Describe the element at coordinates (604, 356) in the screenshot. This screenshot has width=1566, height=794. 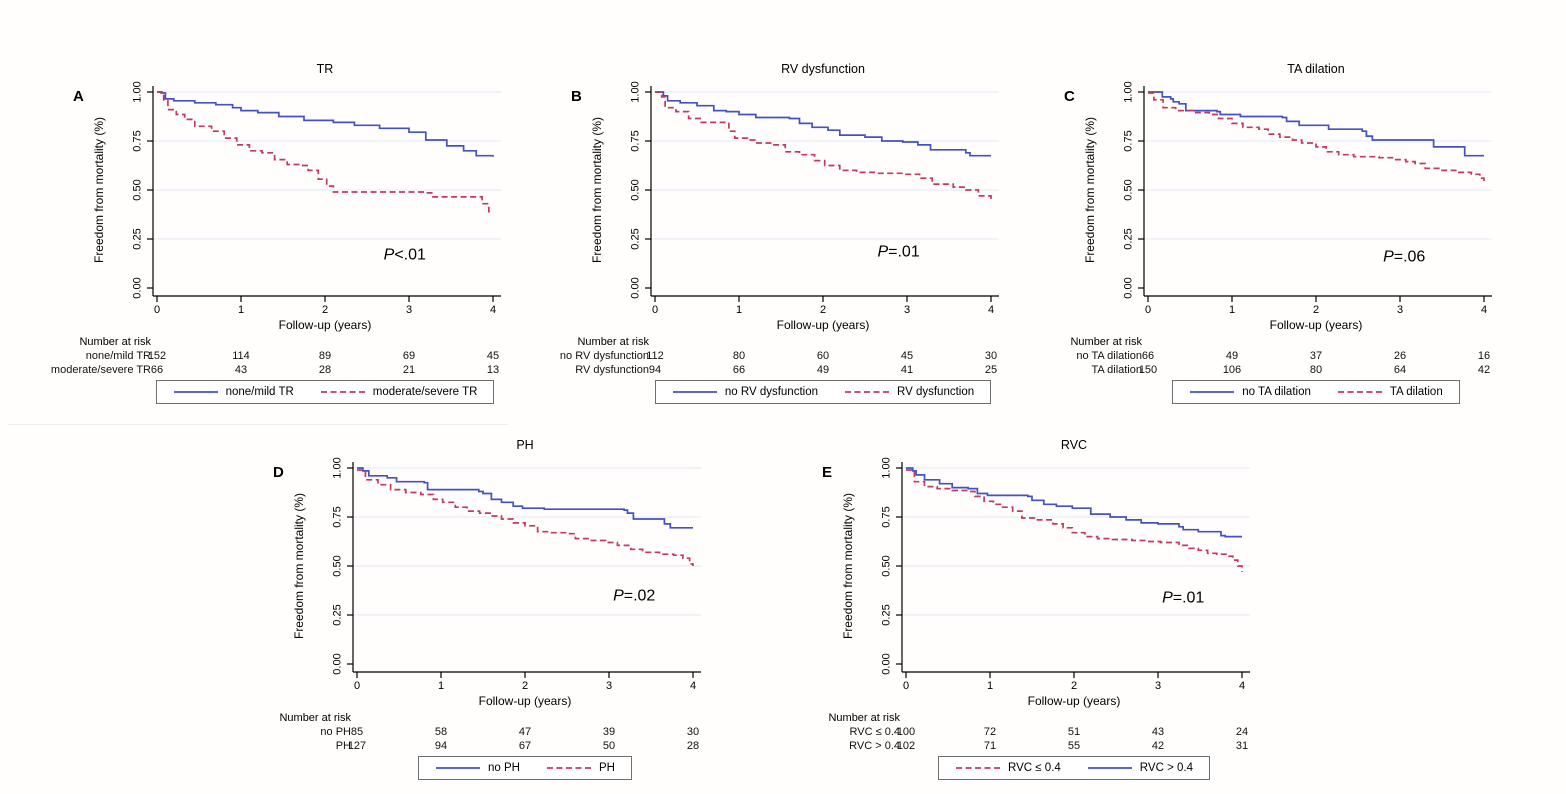
I see `risk-row-label: no RV dysfunction` at that location.